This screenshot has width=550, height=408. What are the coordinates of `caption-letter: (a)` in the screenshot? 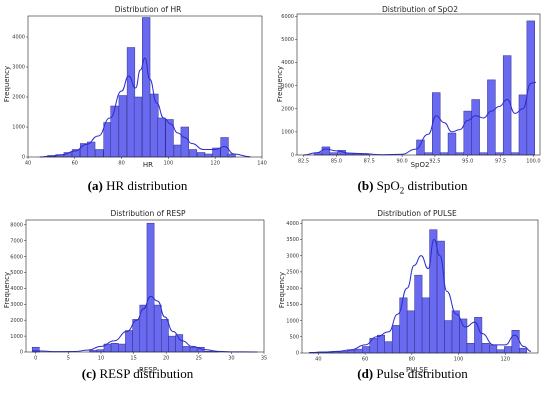 It's located at (95, 185).